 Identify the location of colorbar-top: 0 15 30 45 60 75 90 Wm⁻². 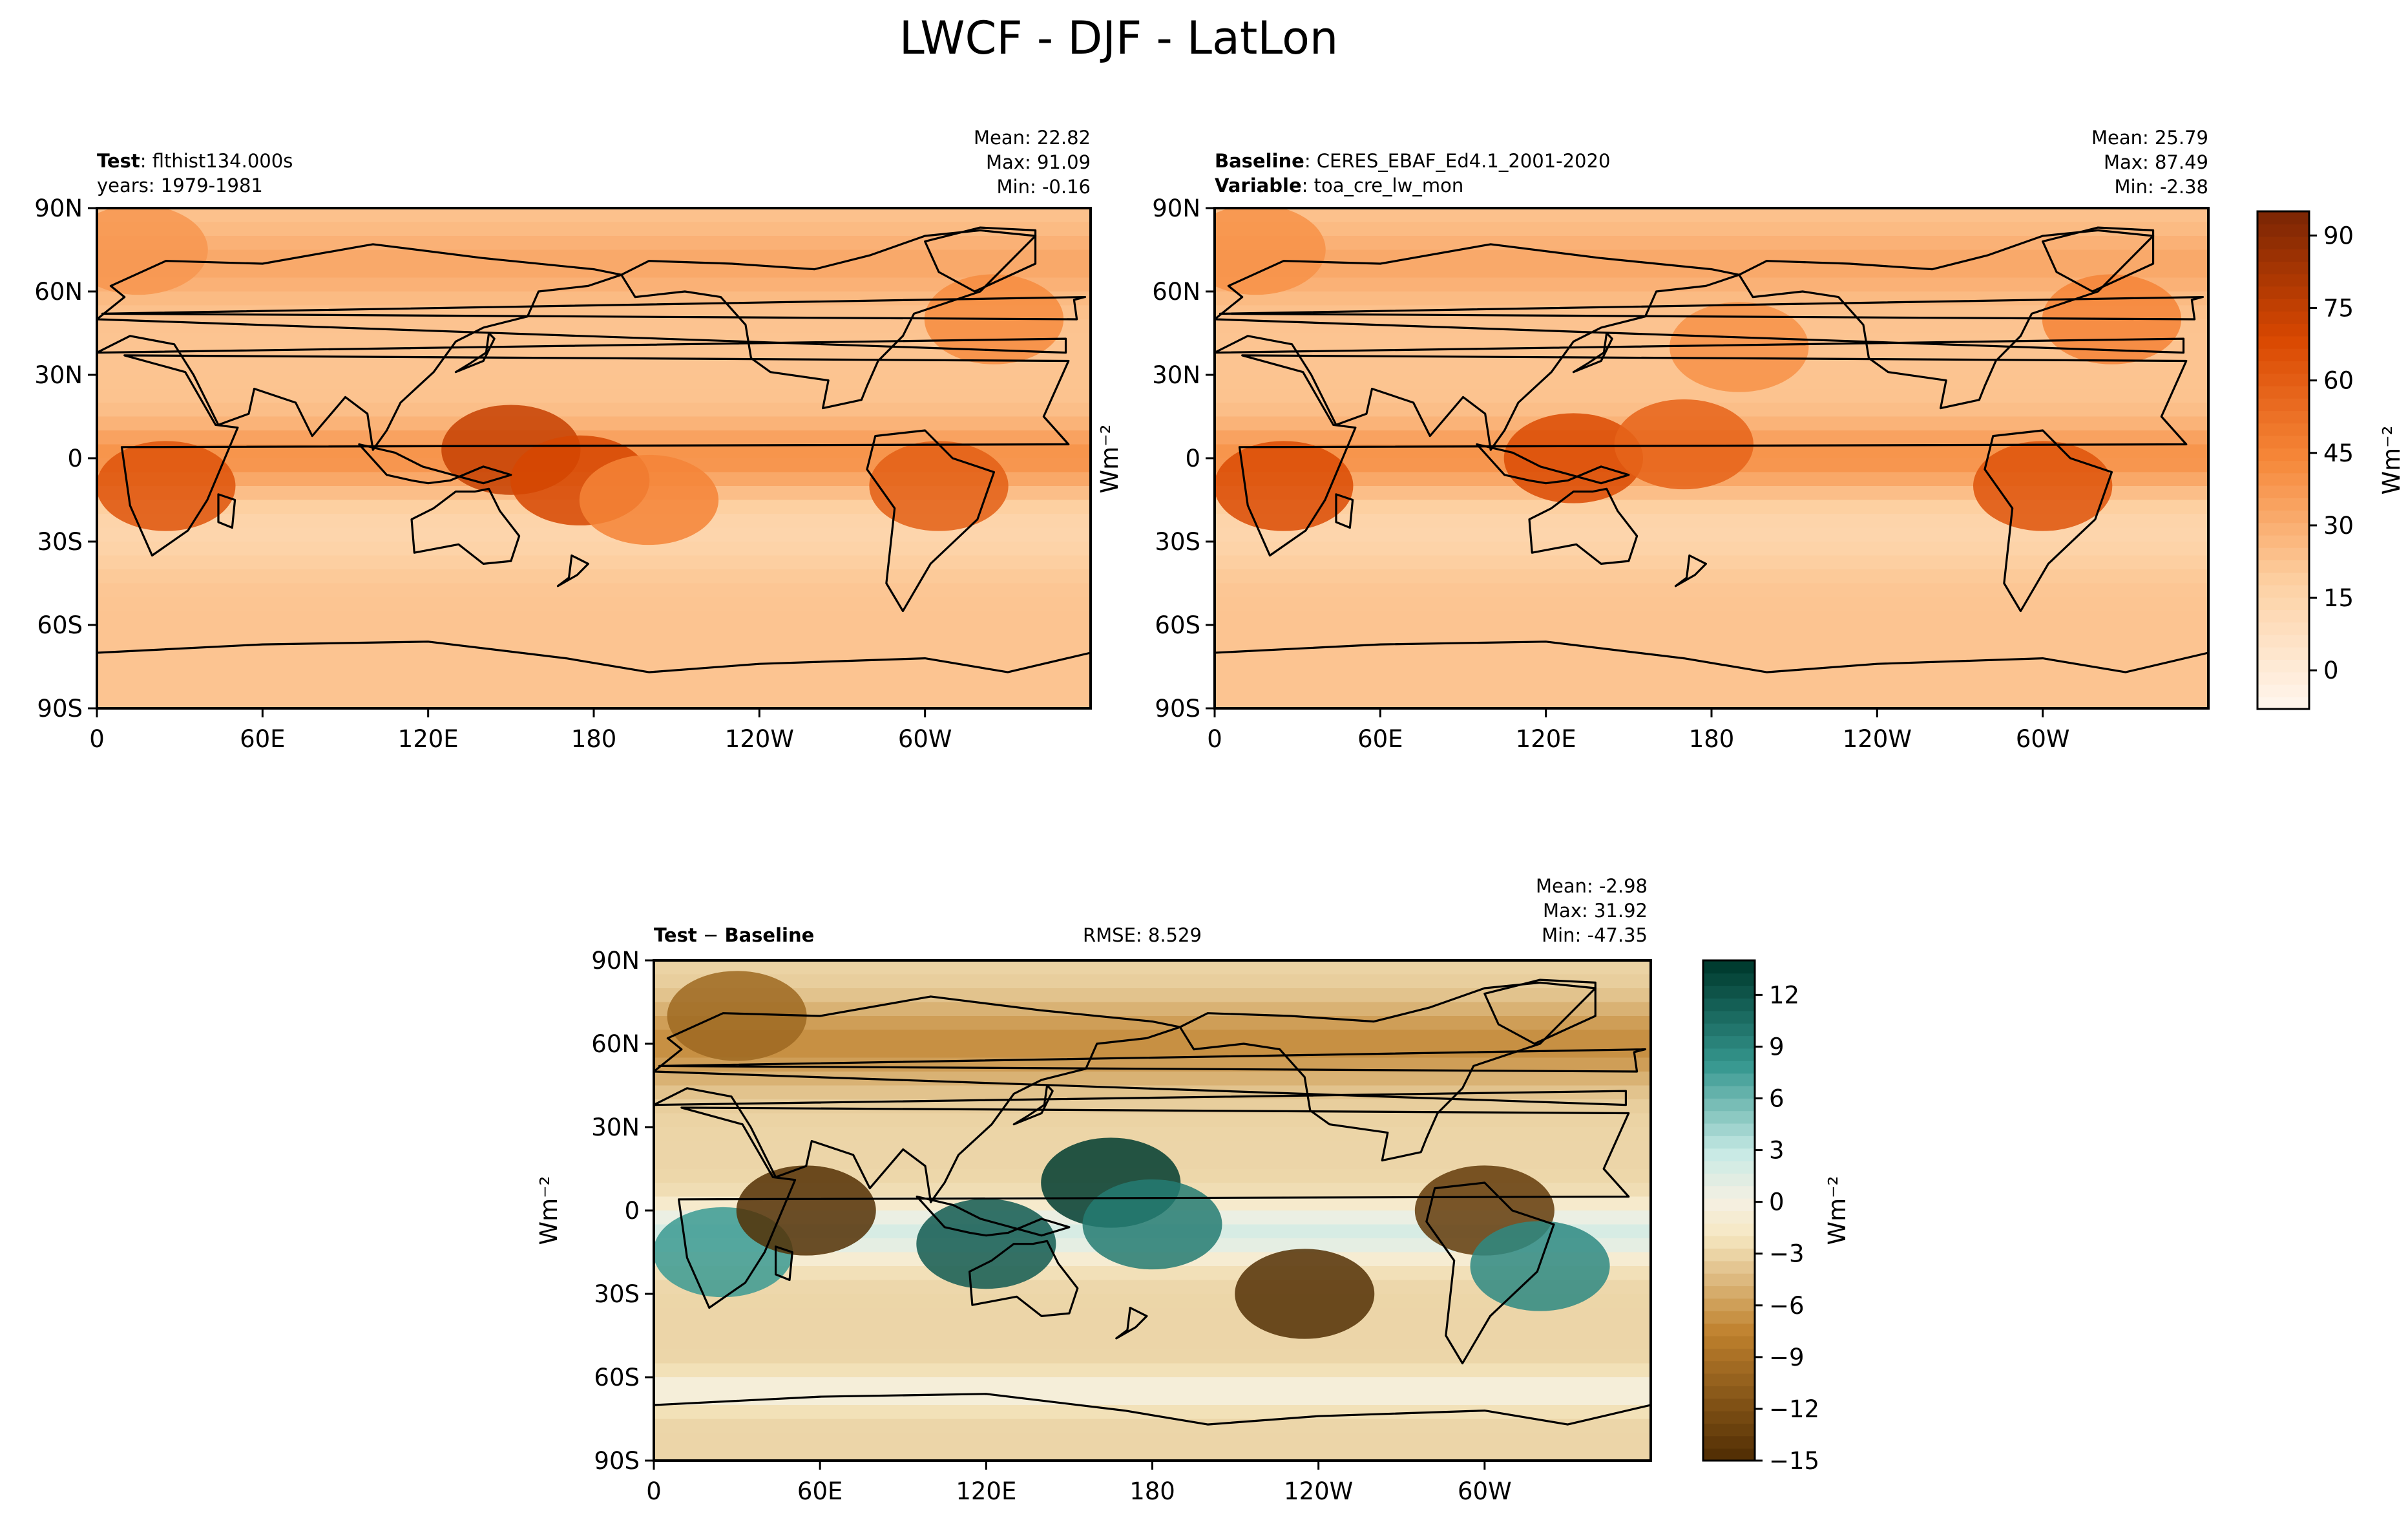
(2330, 460).